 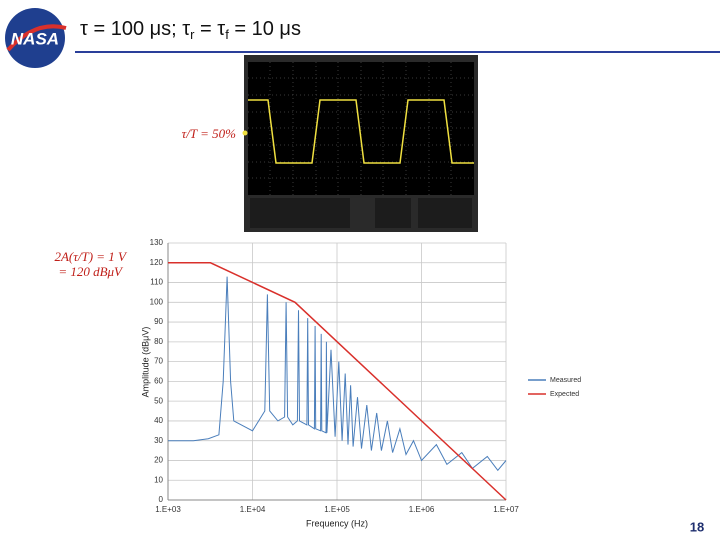 What do you see at coordinates (565, 380) in the screenshot?
I see `legend-label: Measured` at bounding box center [565, 380].